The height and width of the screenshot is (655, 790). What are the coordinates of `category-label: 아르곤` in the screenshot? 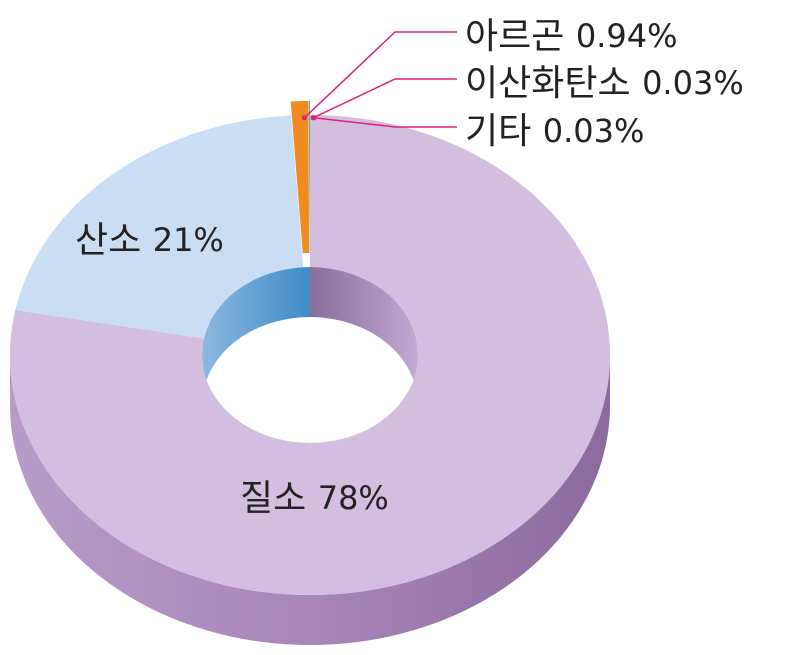 It's located at (514, 36).